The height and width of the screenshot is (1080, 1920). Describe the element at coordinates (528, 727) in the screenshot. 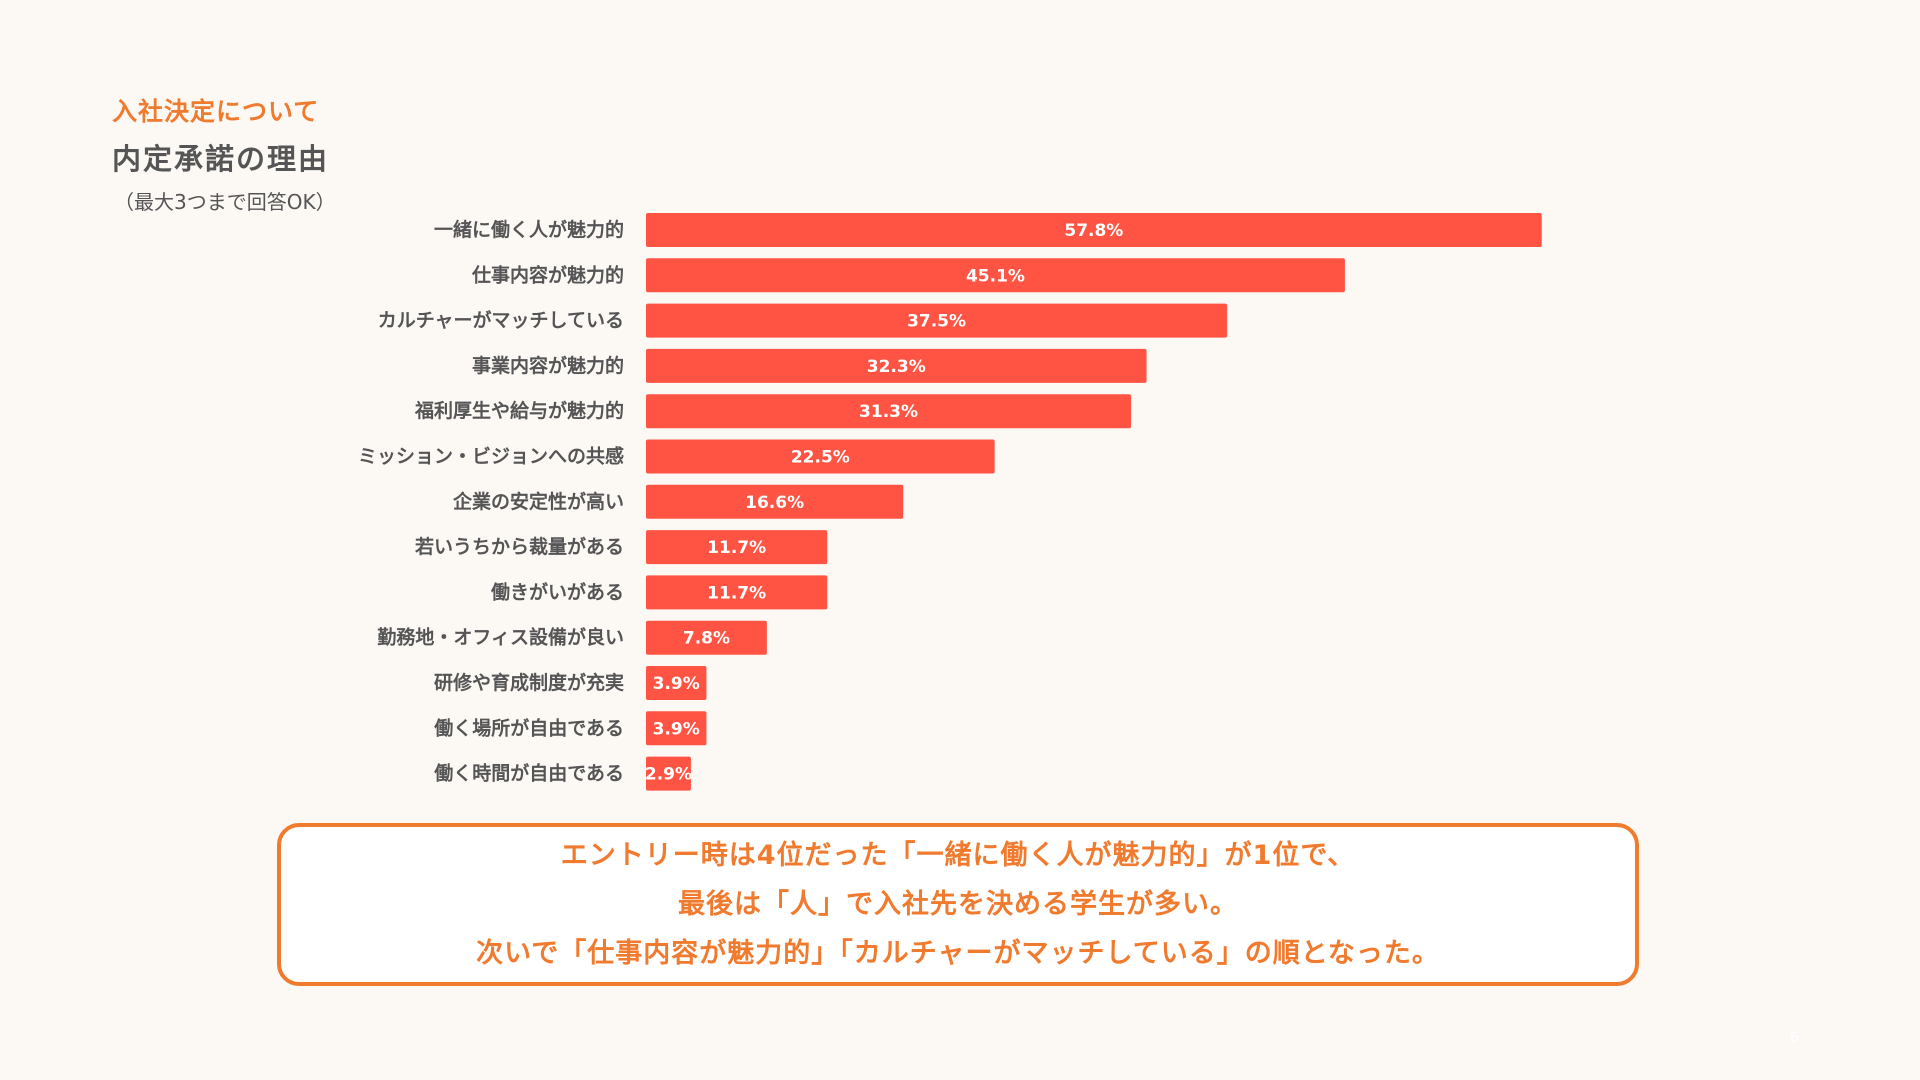

I see `category-label: 働く場所が自由である` at that location.